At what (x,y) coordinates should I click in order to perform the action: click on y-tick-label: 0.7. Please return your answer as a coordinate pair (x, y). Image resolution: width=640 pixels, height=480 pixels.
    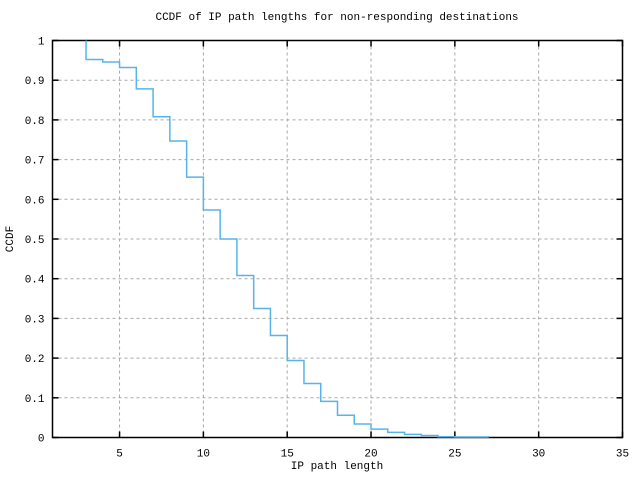
    Looking at the image, I should click on (35, 162).